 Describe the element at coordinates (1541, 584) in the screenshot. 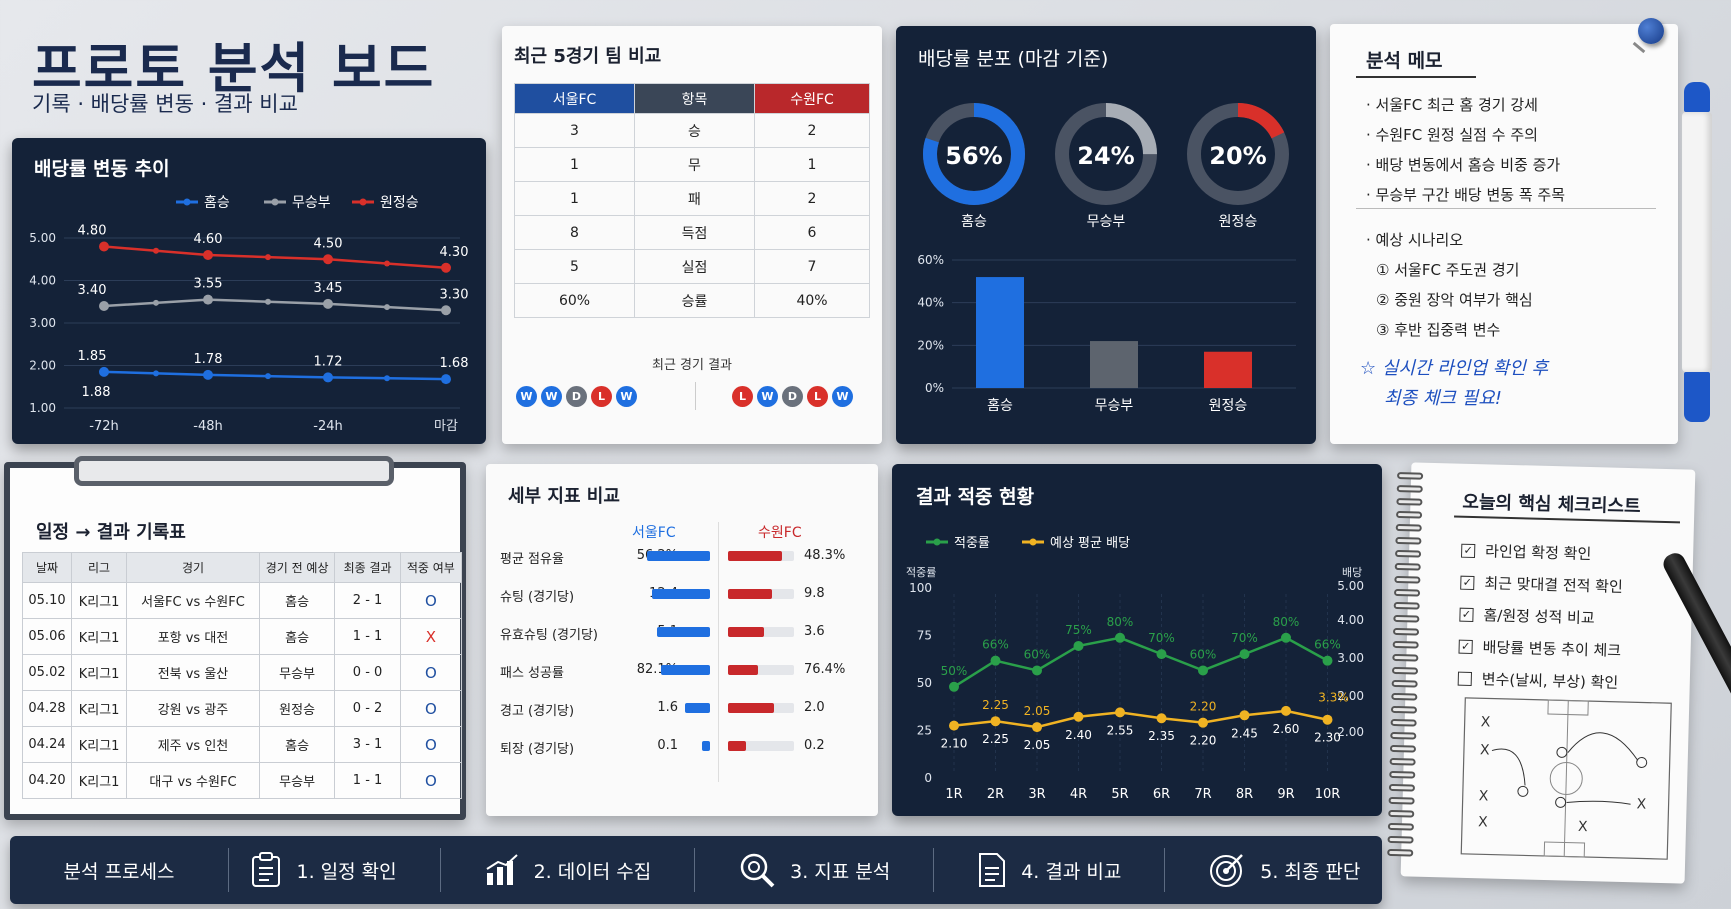

I see `checklist-item: ✓ 최근 맞대결 전적 확인` at that location.